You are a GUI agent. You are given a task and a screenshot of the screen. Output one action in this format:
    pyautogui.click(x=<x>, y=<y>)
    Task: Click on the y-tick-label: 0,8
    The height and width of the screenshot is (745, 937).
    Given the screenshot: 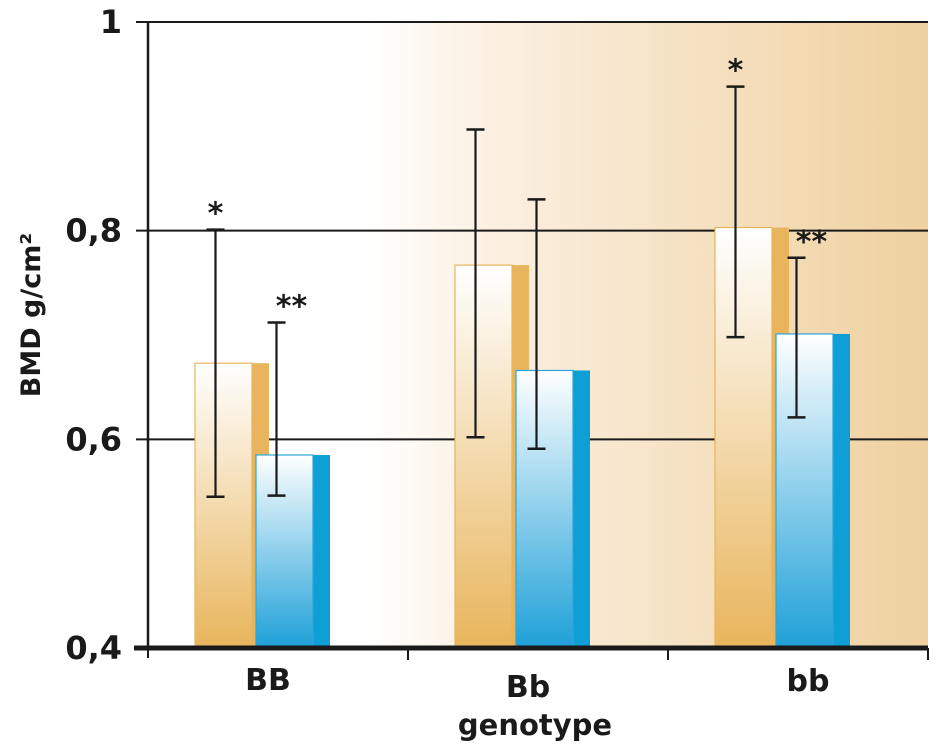 What is the action you would take?
    pyautogui.click(x=93, y=231)
    